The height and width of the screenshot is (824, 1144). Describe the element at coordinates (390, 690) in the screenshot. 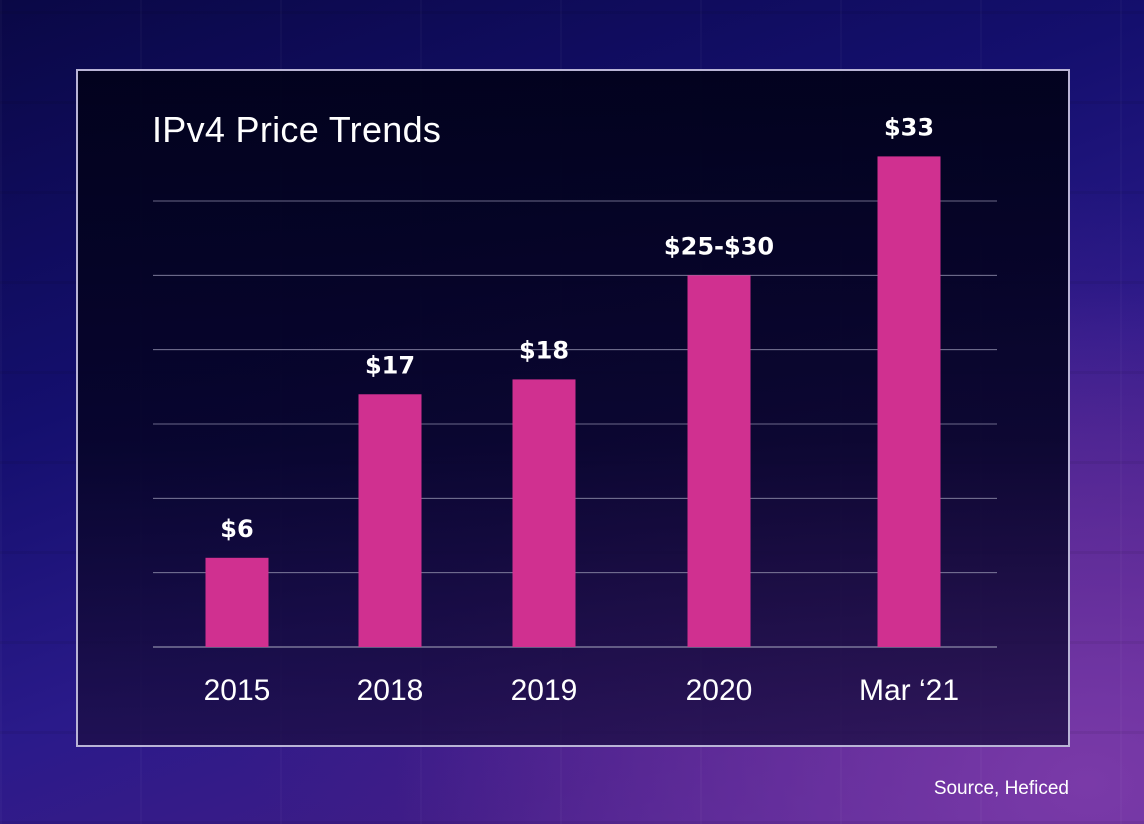

I see `x-tick-label-2: 2018` at that location.